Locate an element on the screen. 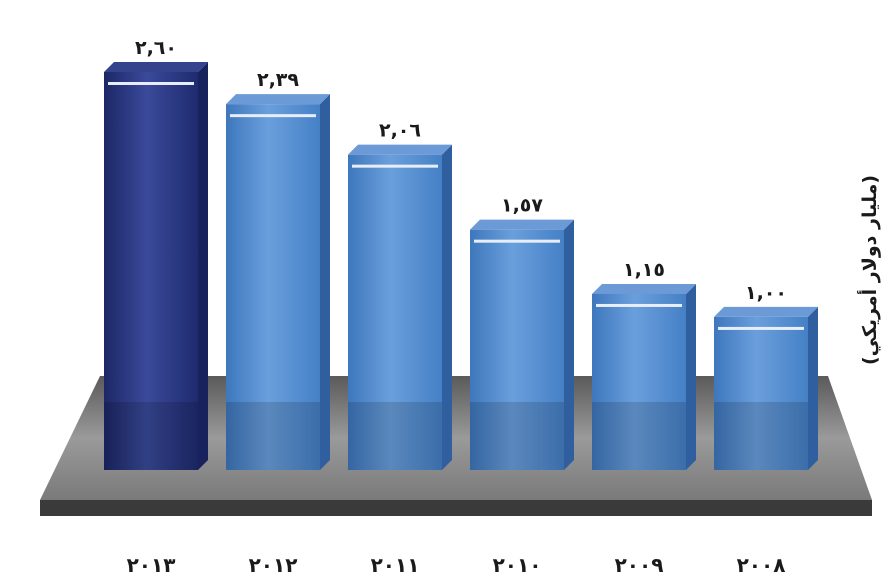 This screenshot has height=582, width=892. value-label: ٢,٣٩ is located at coordinates (278, 80).